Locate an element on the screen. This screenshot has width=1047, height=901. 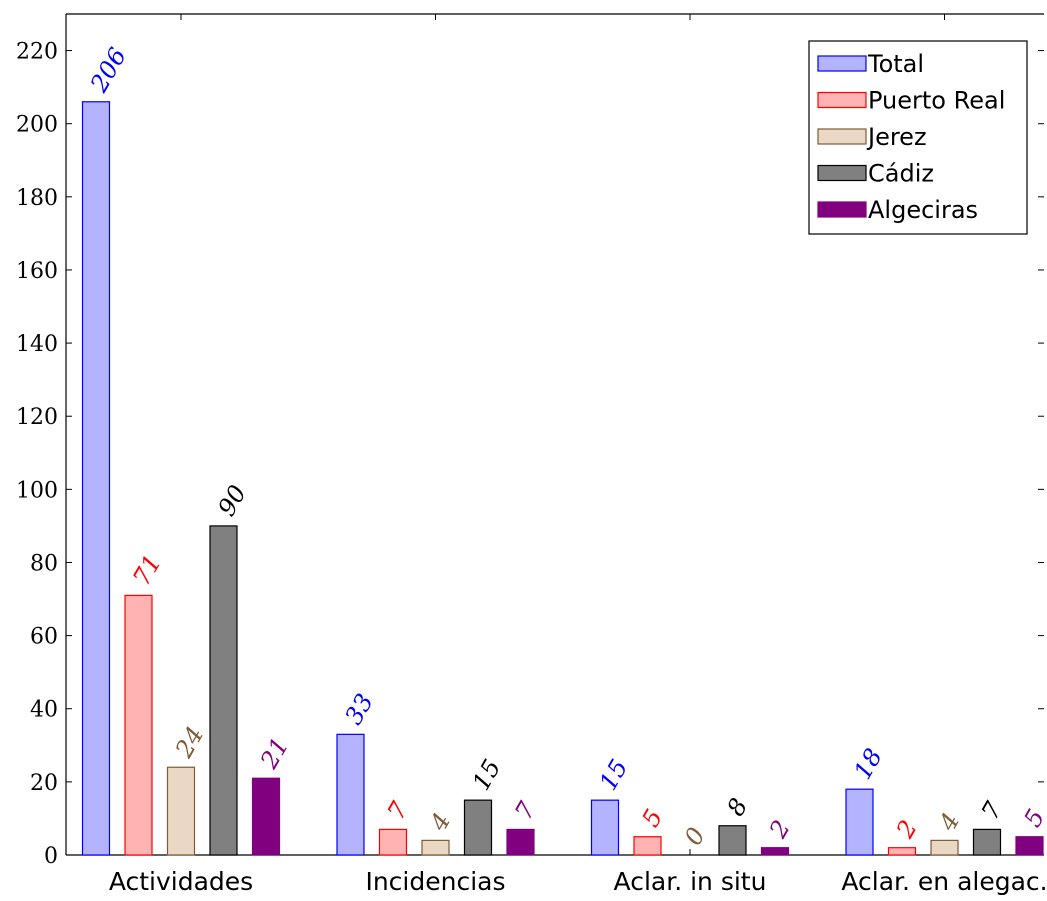
legend: Total Puerto Real Jerez Cádiz Algeciras is located at coordinates (918, 137).